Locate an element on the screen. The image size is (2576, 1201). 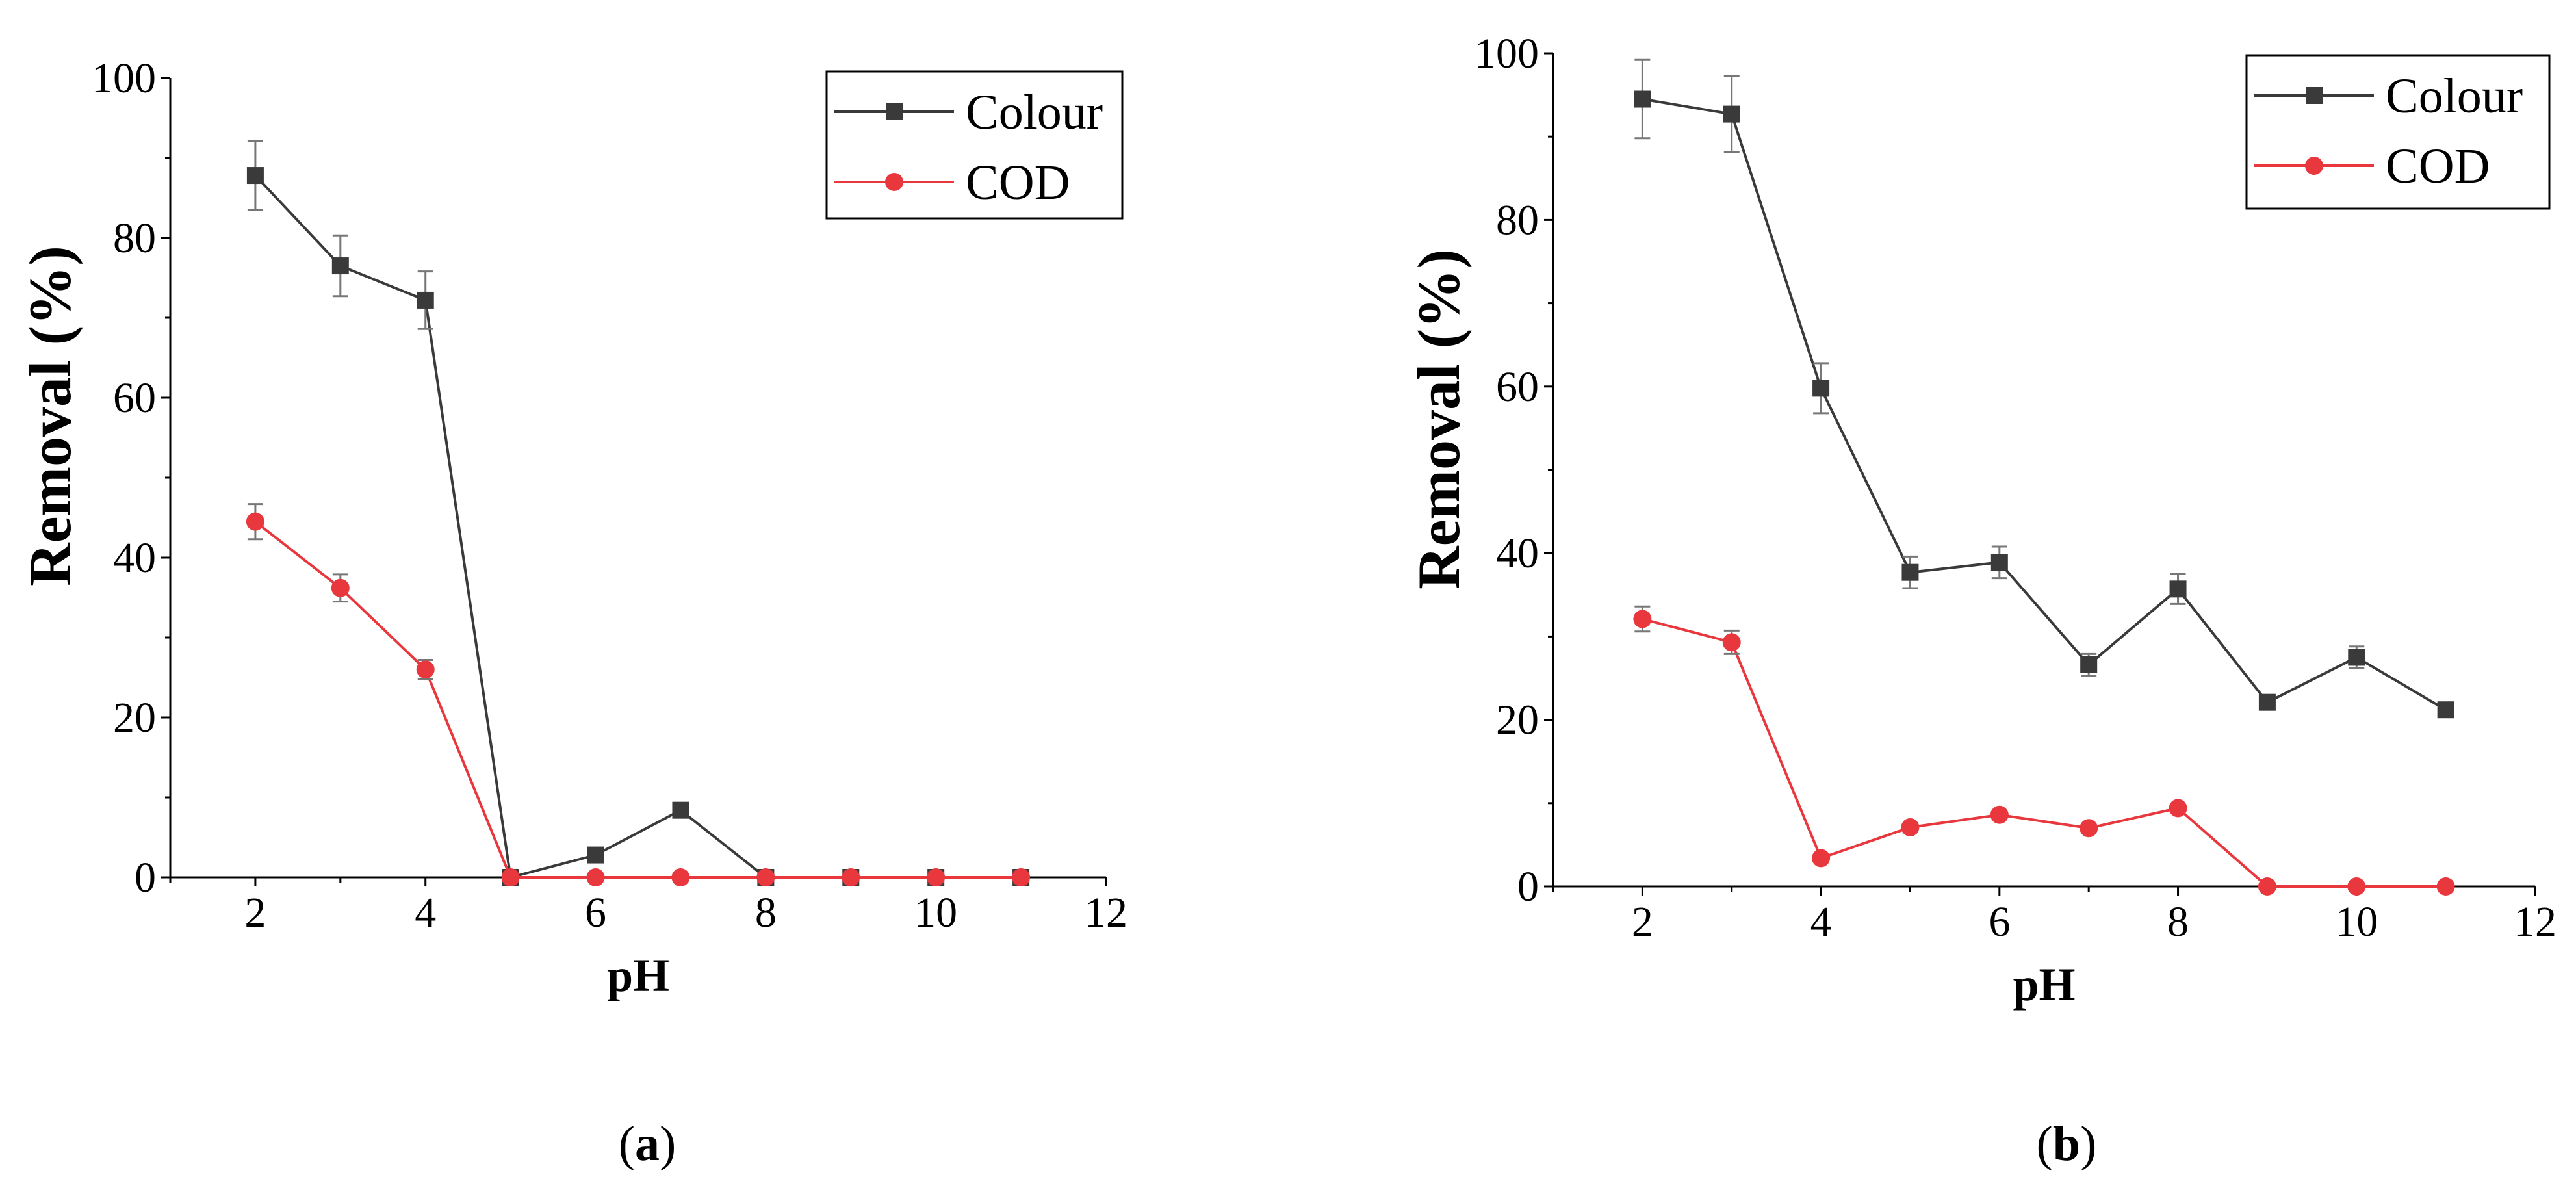
panel-label: (a) is located at coordinates (647, 1144).